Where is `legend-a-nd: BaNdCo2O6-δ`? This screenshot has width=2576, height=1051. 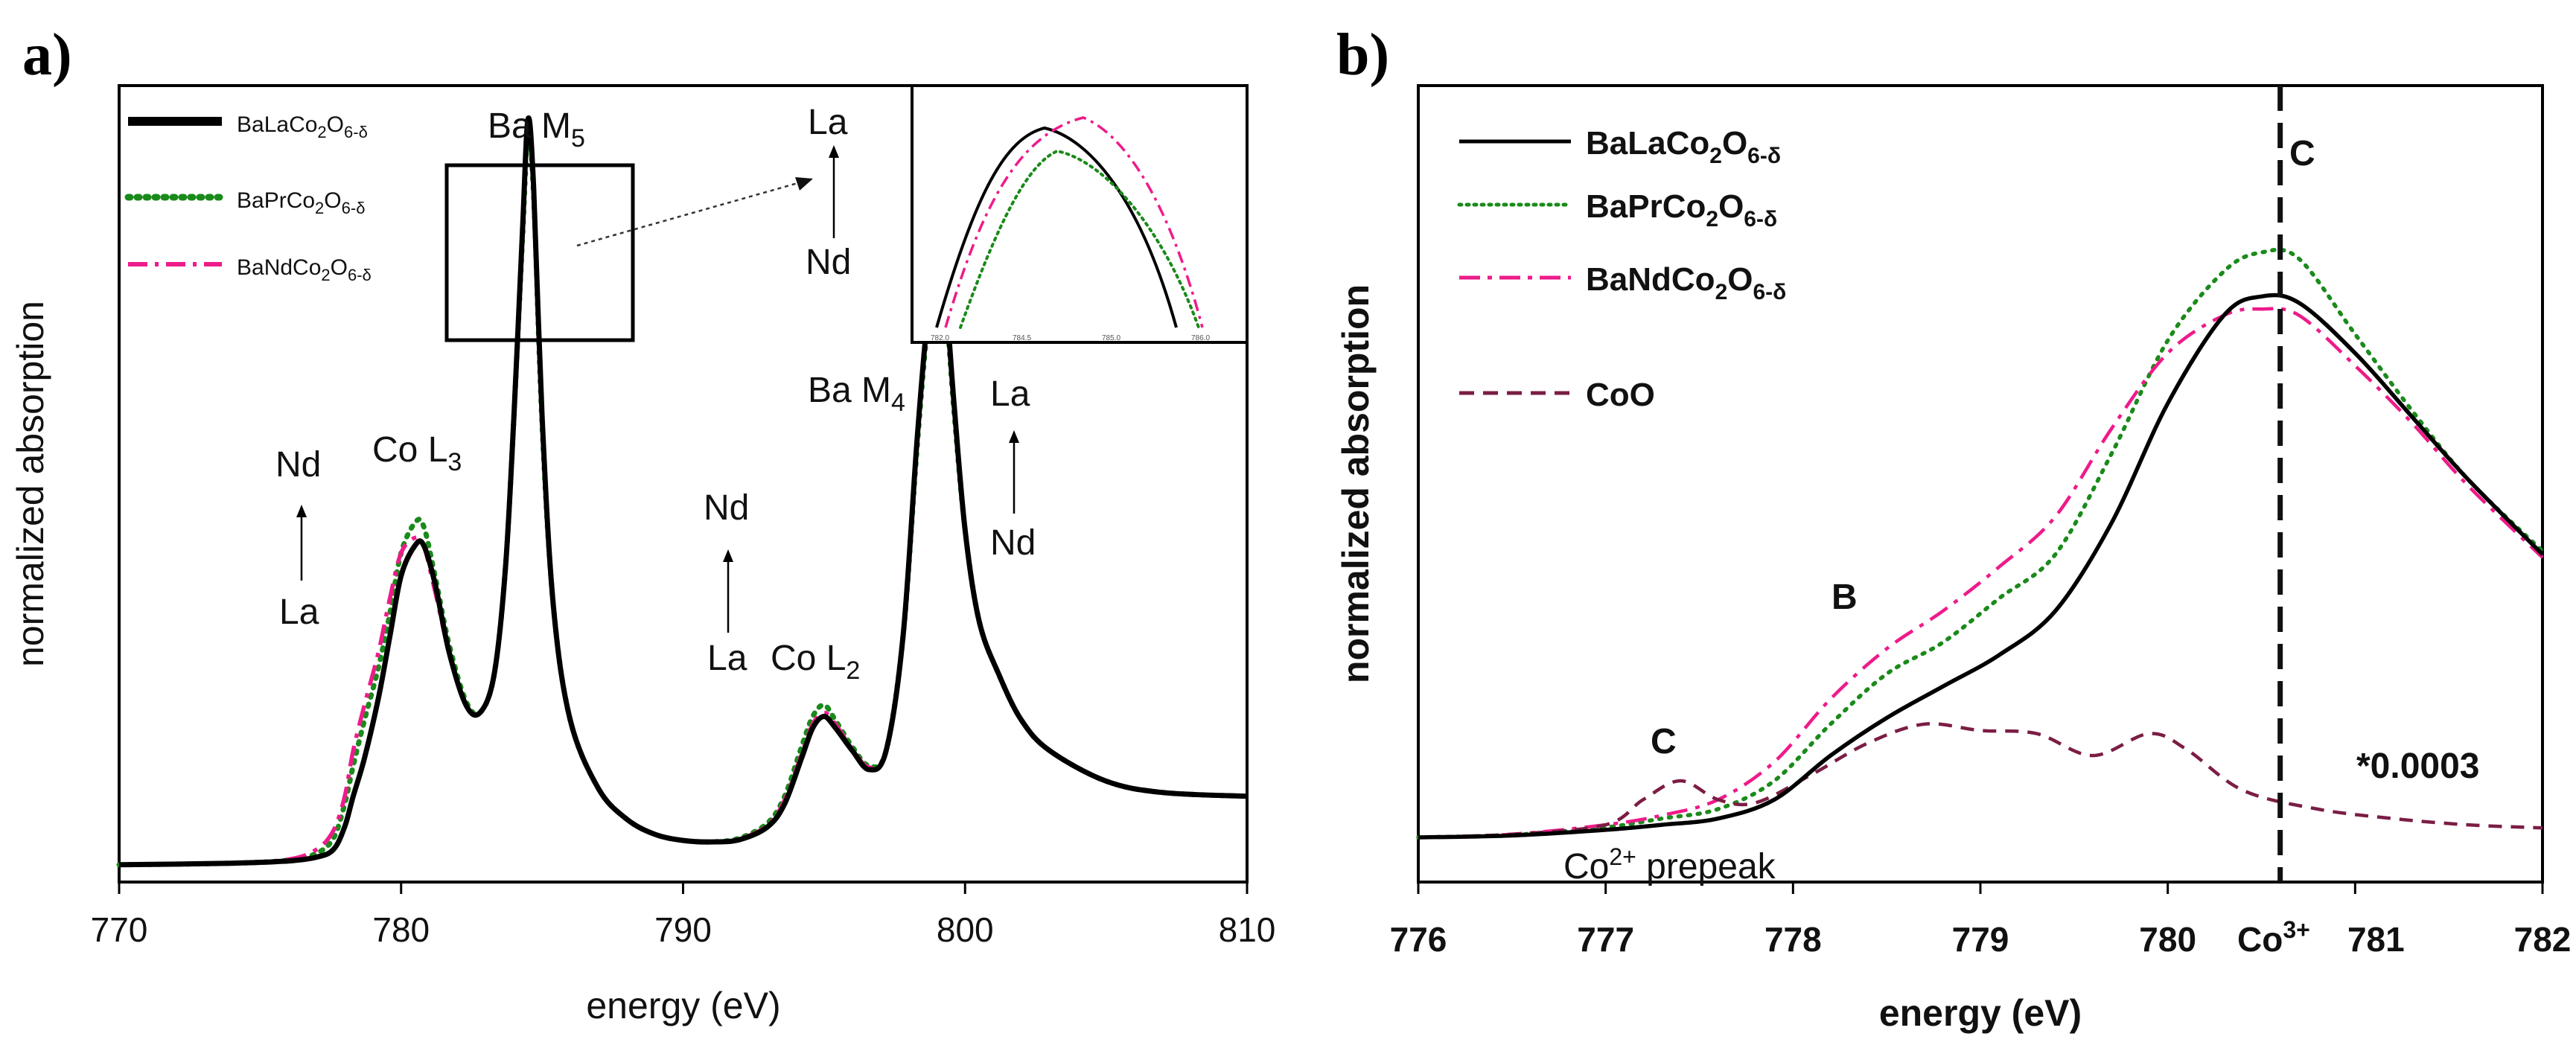
legend-a-nd: BaNdCo2O6-δ is located at coordinates (304, 269).